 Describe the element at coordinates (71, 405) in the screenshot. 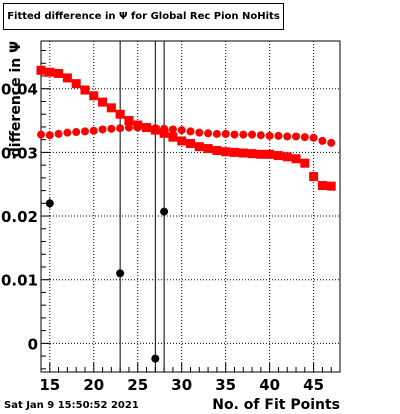

I see `timestamp: Sat Jan 9 15:50:52 2021` at that location.